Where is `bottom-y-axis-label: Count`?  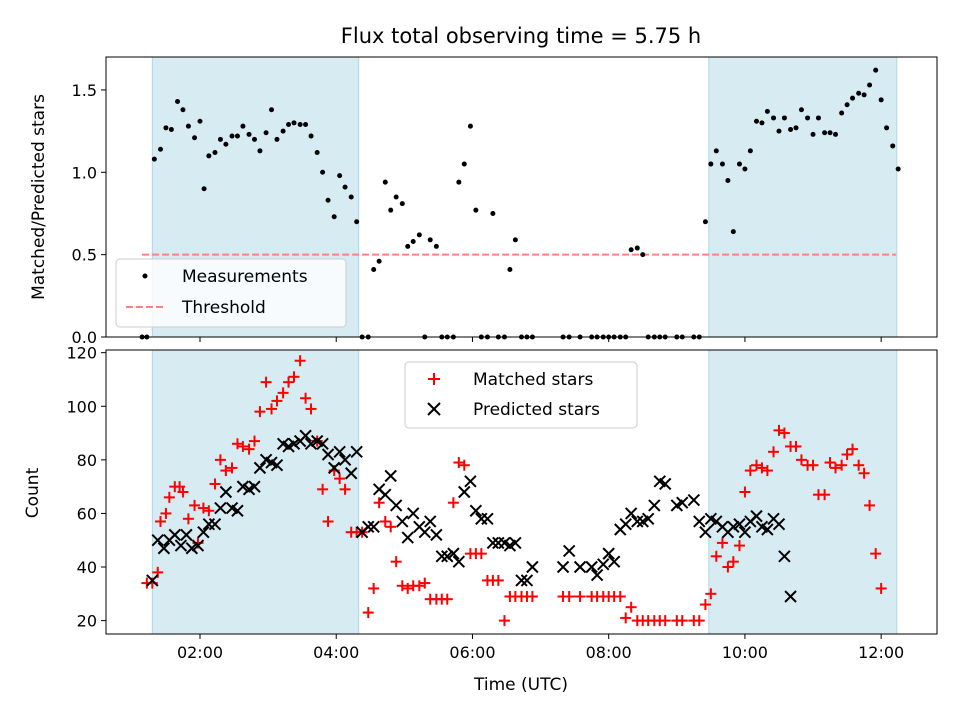
bottom-y-axis-label: Count is located at coordinates (33, 492).